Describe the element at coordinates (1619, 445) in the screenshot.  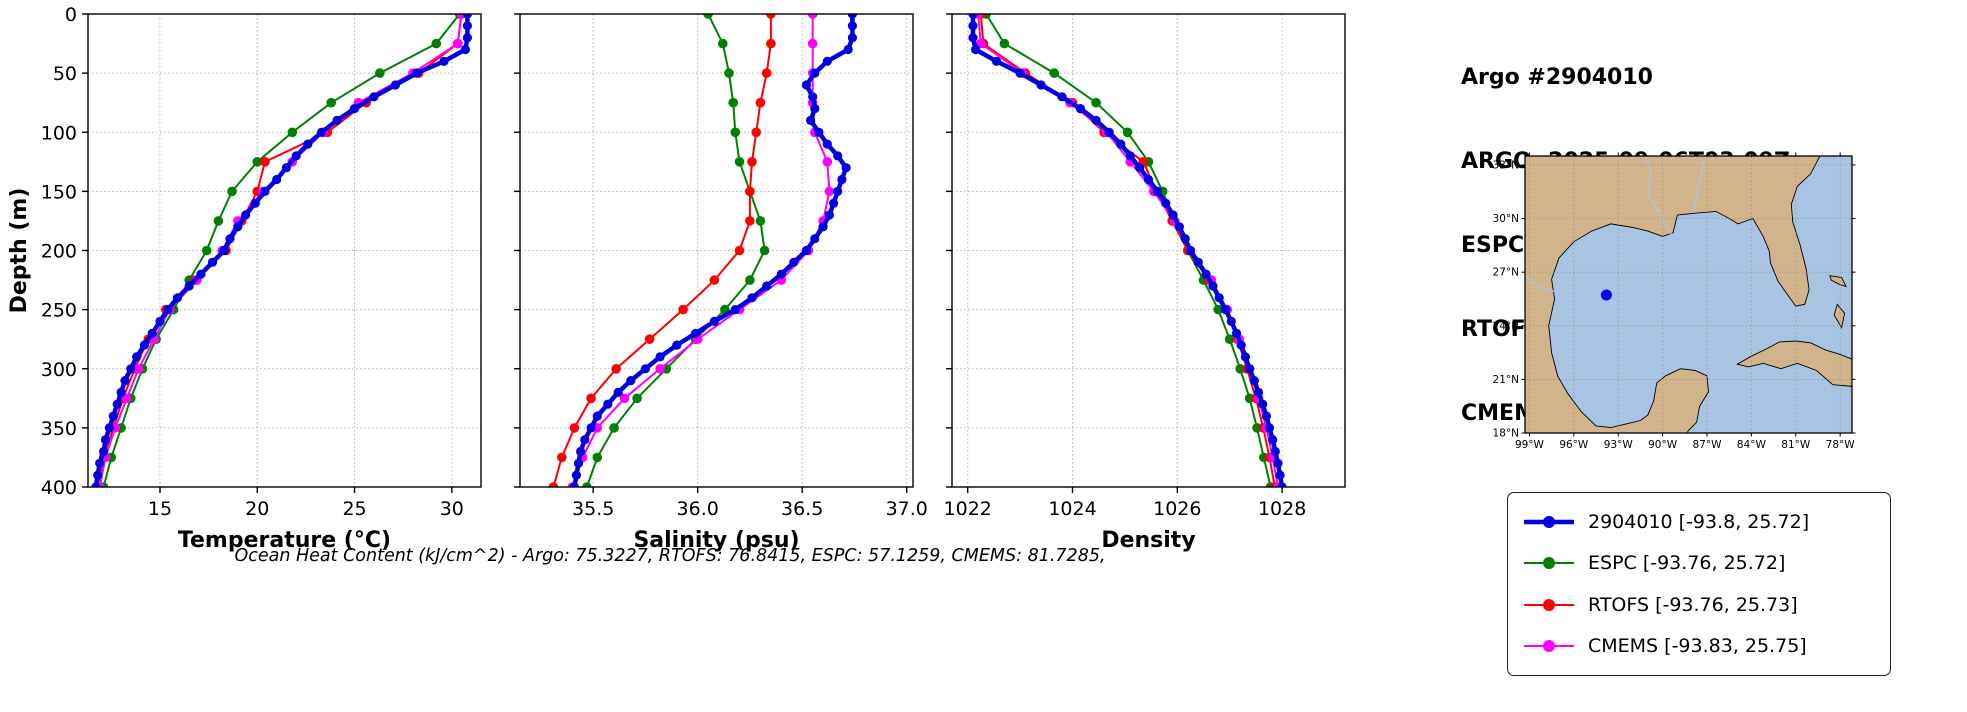
I see `map-x-tick-label: 93°W` at that location.